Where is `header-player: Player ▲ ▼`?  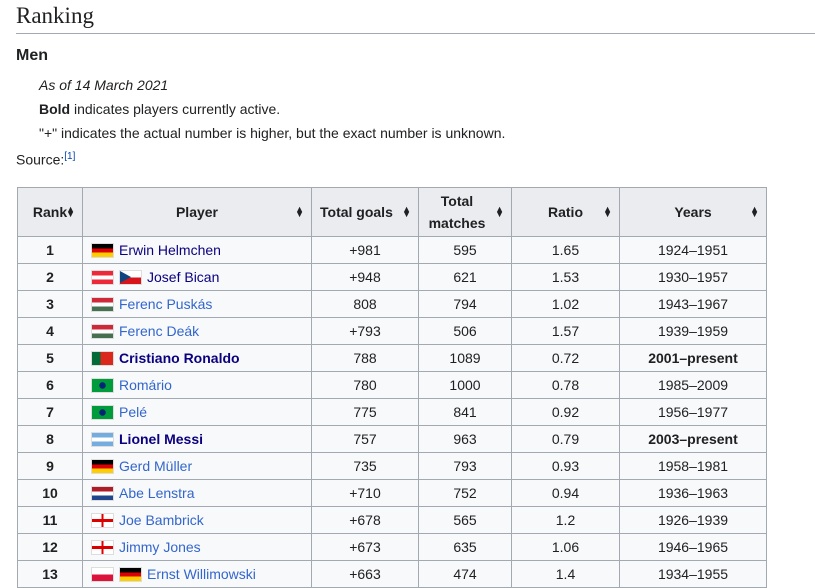
header-player: Player ▲ ▼ is located at coordinates (197, 212).